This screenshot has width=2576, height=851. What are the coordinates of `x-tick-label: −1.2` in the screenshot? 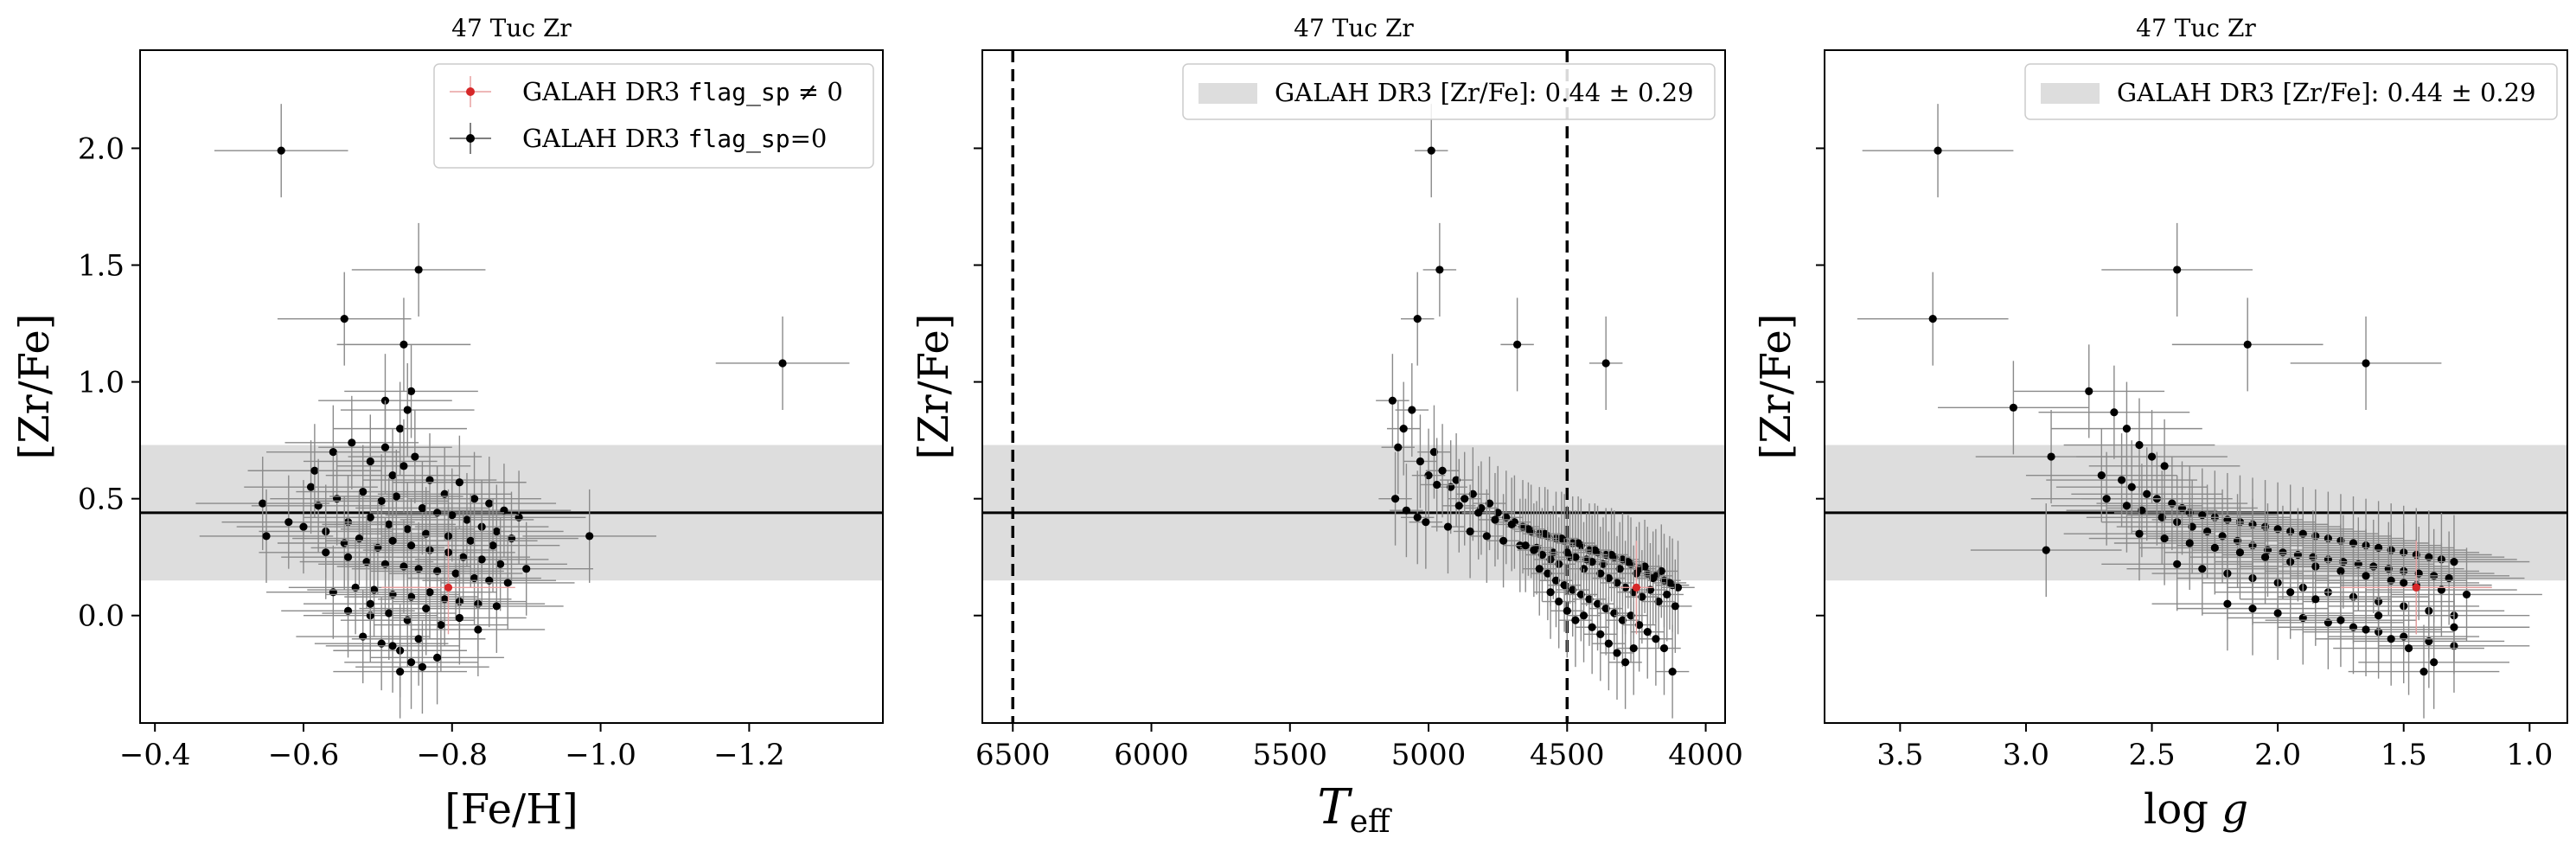 It's located at (749, 755).